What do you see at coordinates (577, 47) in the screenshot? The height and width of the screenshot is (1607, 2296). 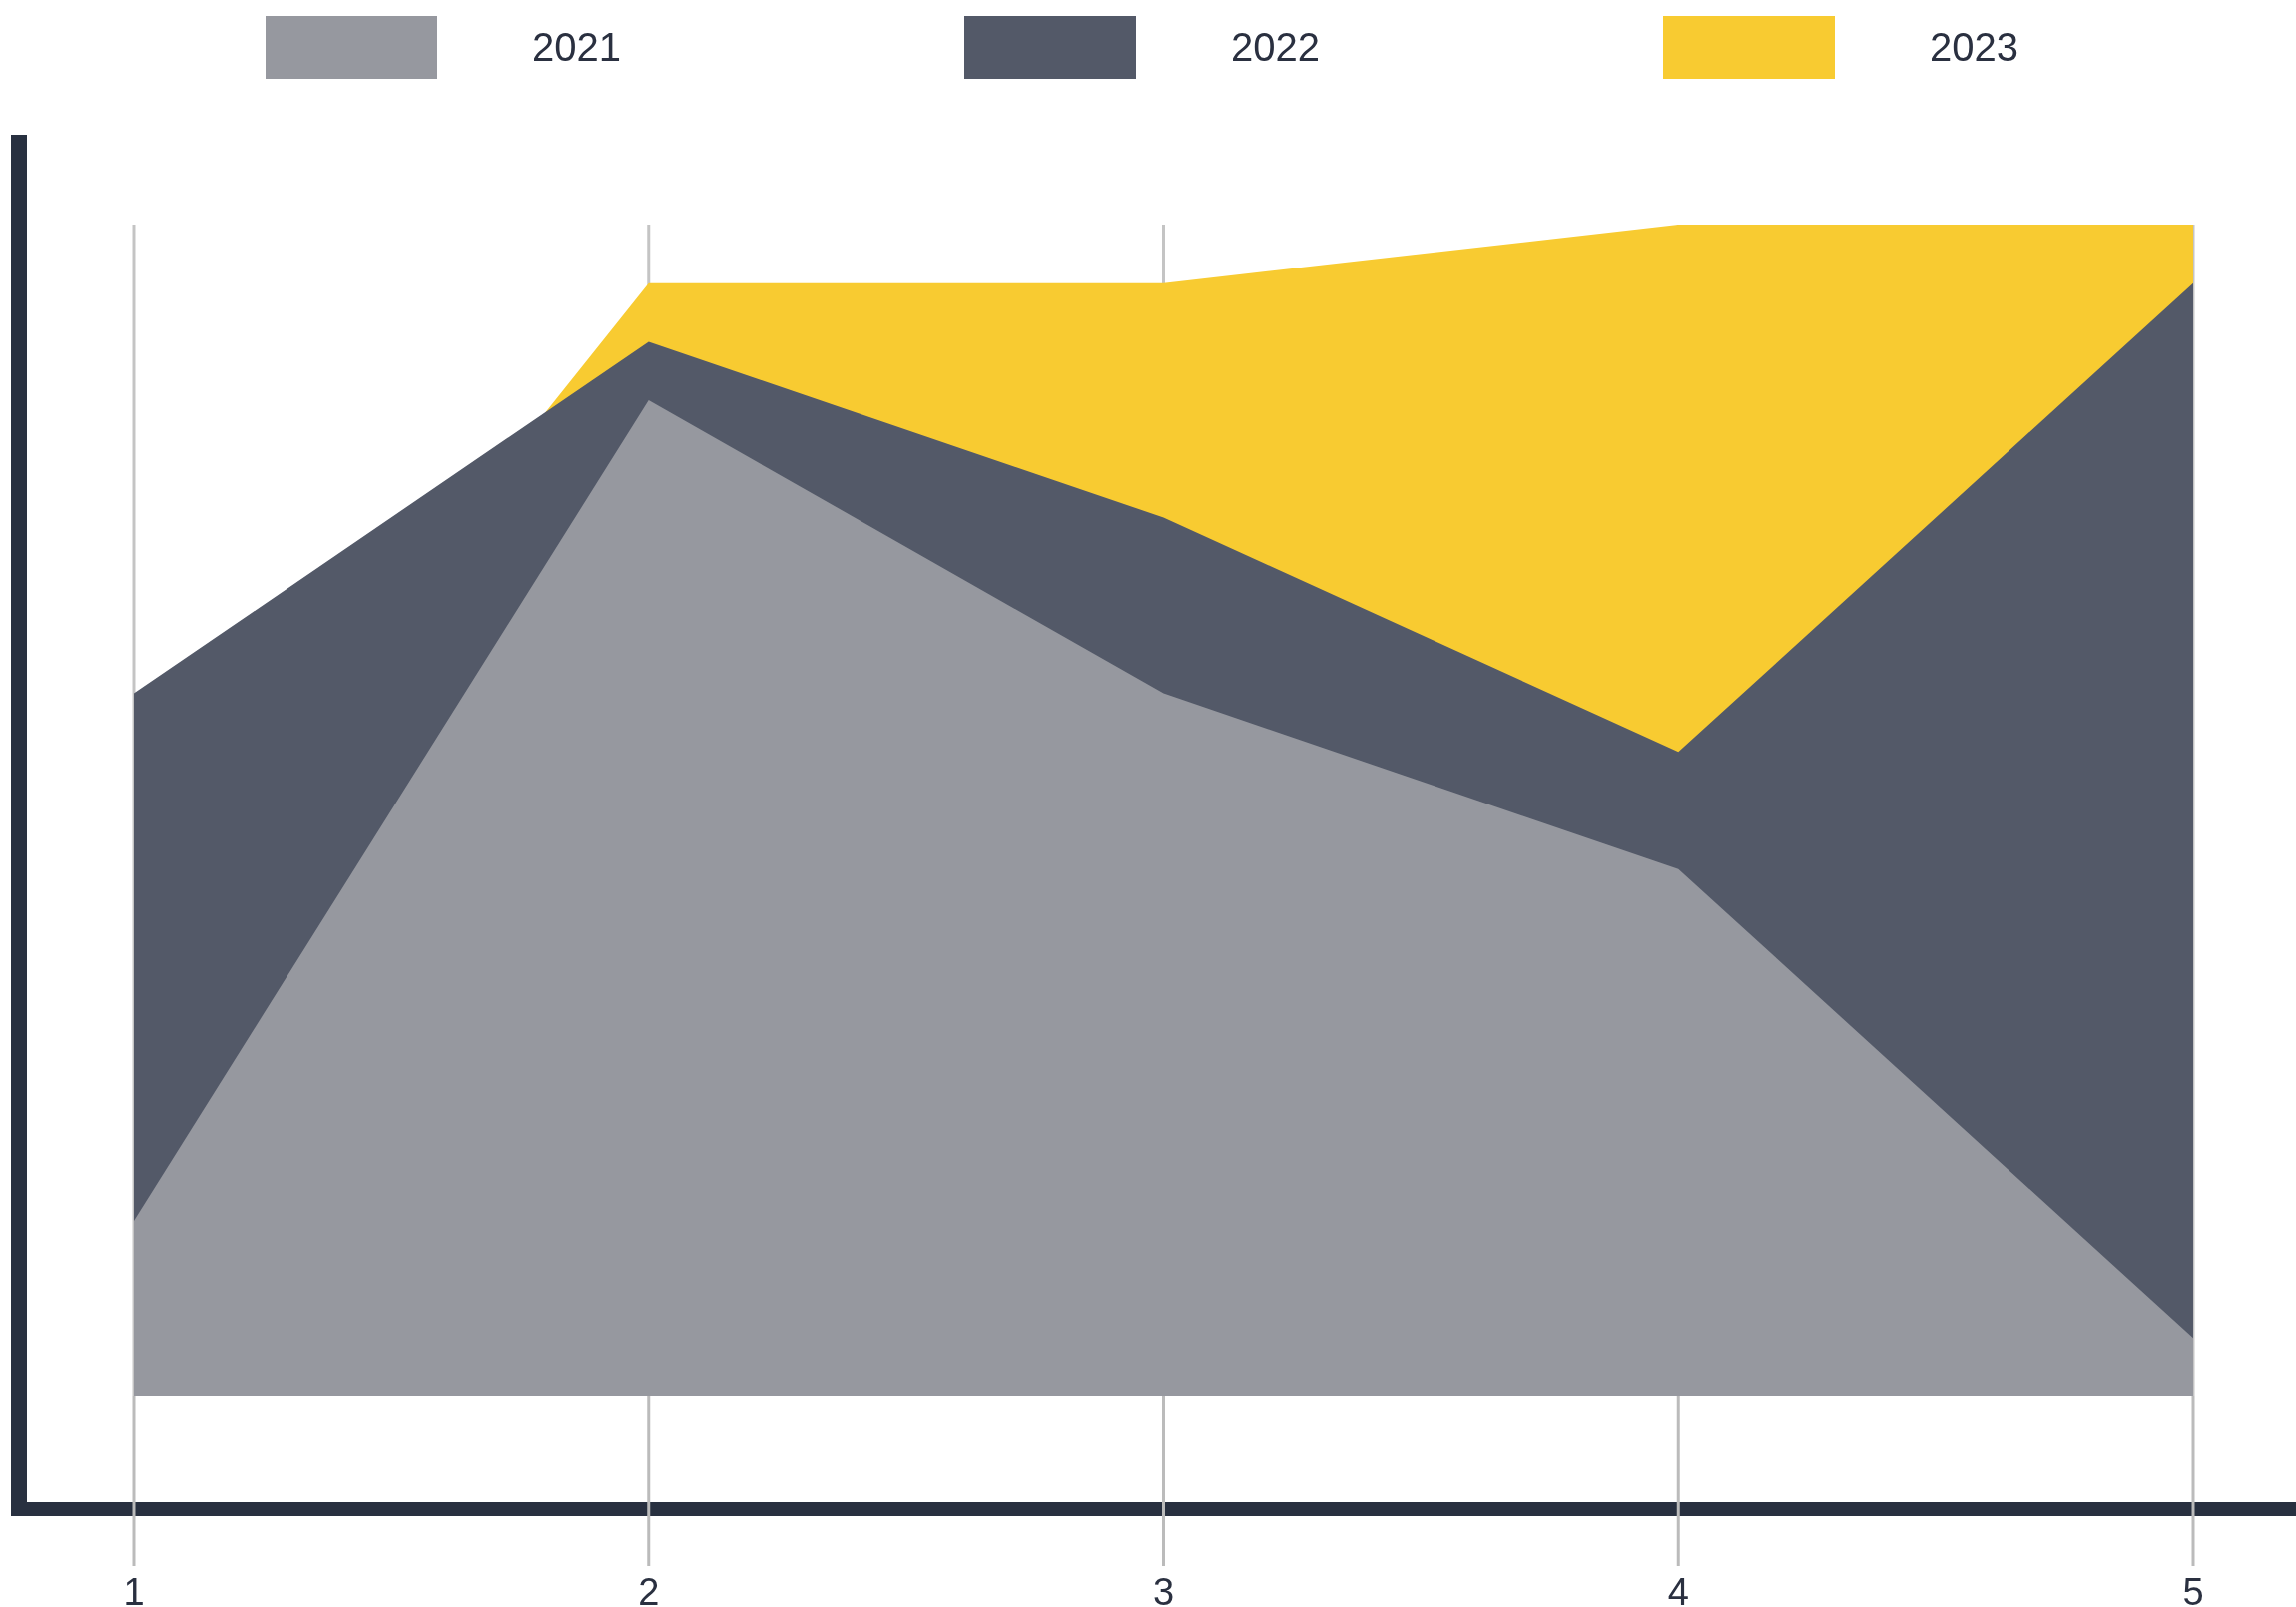 I see `legend-label: 2021` at bounding box center [577, 47].